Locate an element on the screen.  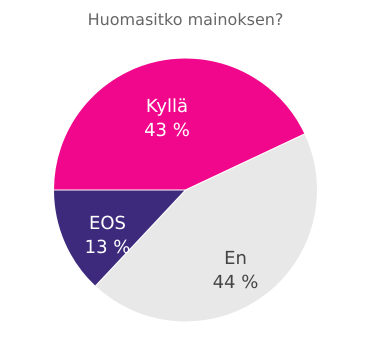
data-label: 44 % is located at coordinates (235, 282).